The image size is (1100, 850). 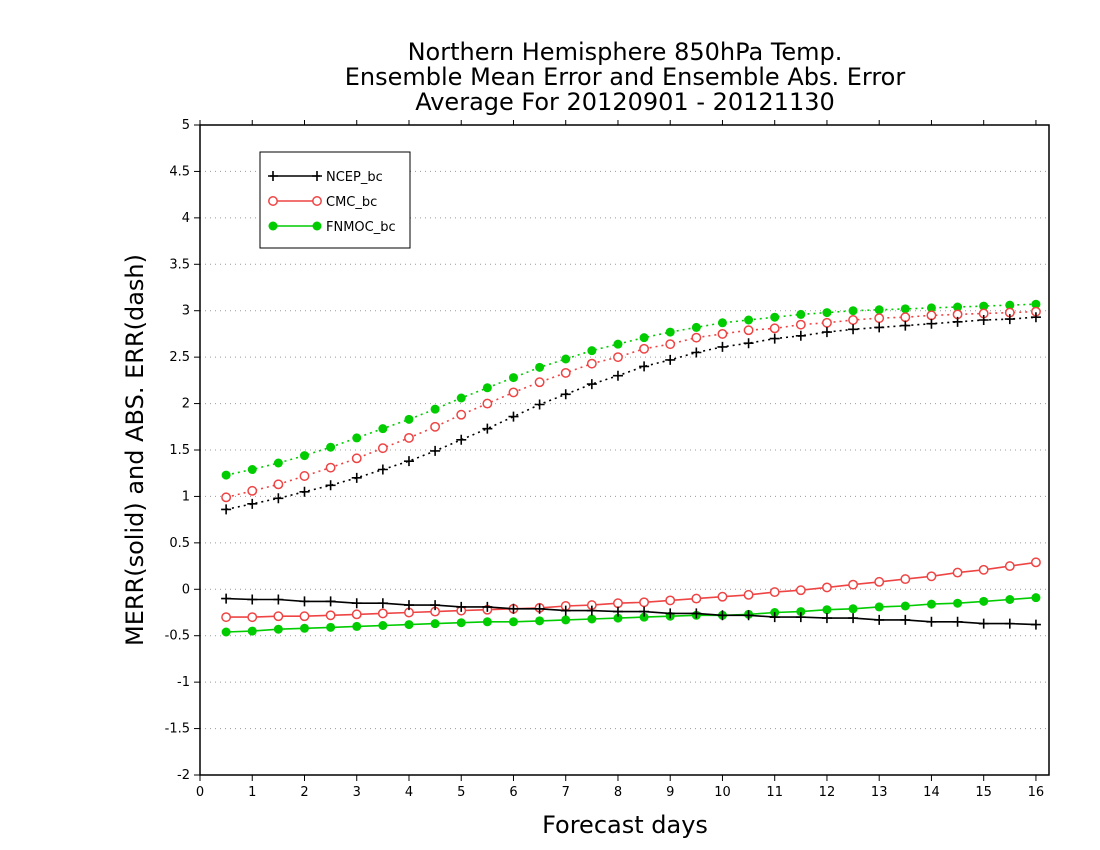 What do you see at coordinates (177, 729) in the screenshot?
I see `y-tick-label: -1.5` at bounding box center [177, 729].